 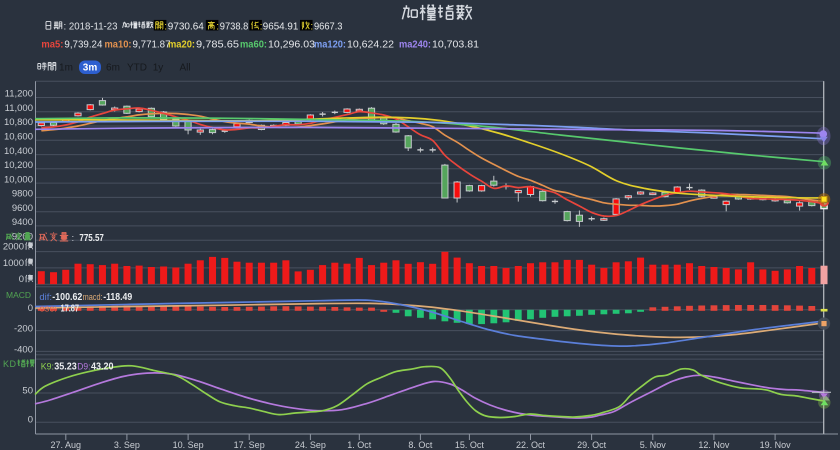 I want to click on svg-text: 5. Nov, so click(x=653, y=445).